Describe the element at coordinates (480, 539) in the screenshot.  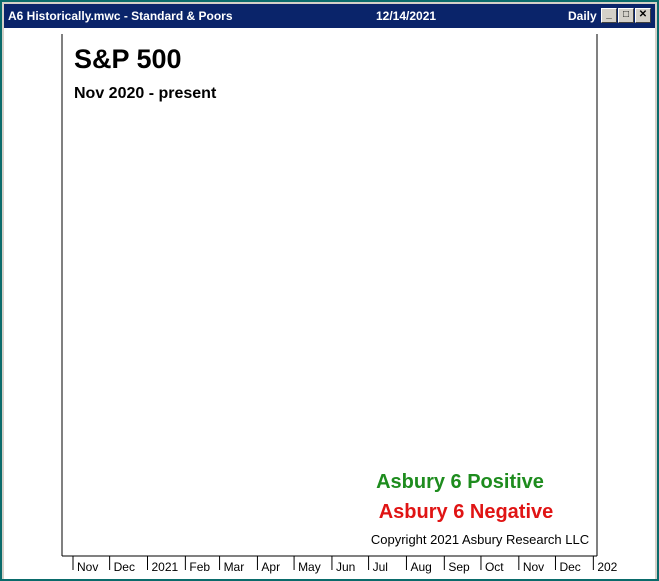
I see `copyright-note: Copyright 2021 Asbury Research LLC` at that location.